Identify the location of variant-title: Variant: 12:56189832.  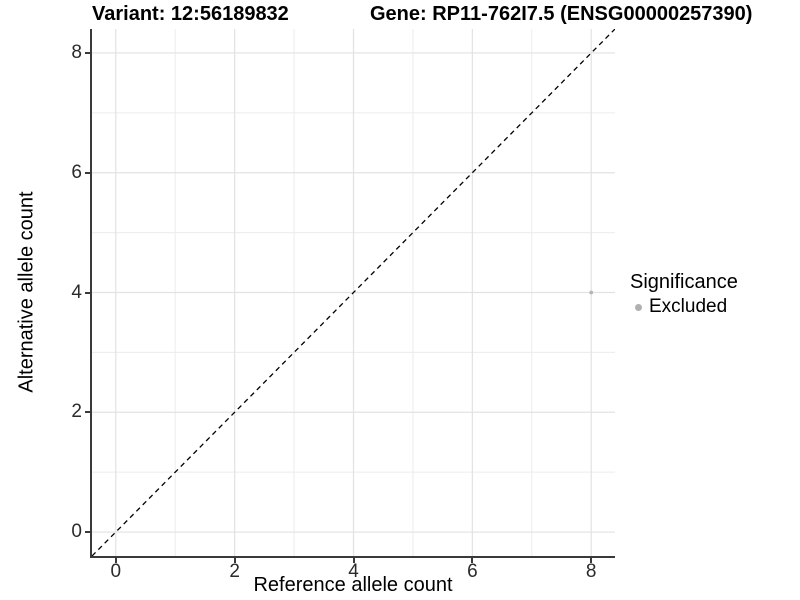
(190, 14).